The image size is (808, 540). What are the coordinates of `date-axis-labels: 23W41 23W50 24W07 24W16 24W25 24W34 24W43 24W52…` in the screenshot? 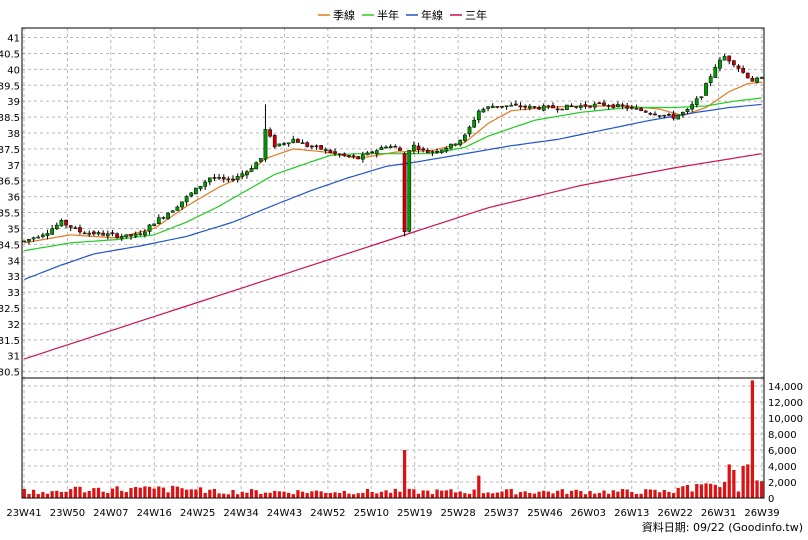 It's located at (392, 513).